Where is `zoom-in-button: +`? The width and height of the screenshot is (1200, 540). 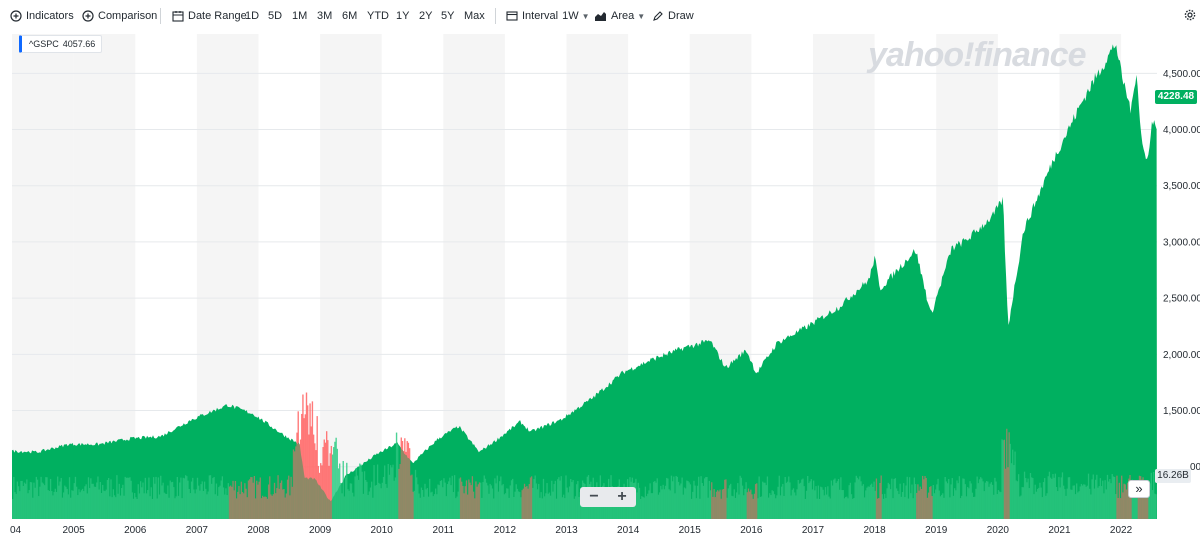
zoom-in-button: + is located at coordinates (622, 496).